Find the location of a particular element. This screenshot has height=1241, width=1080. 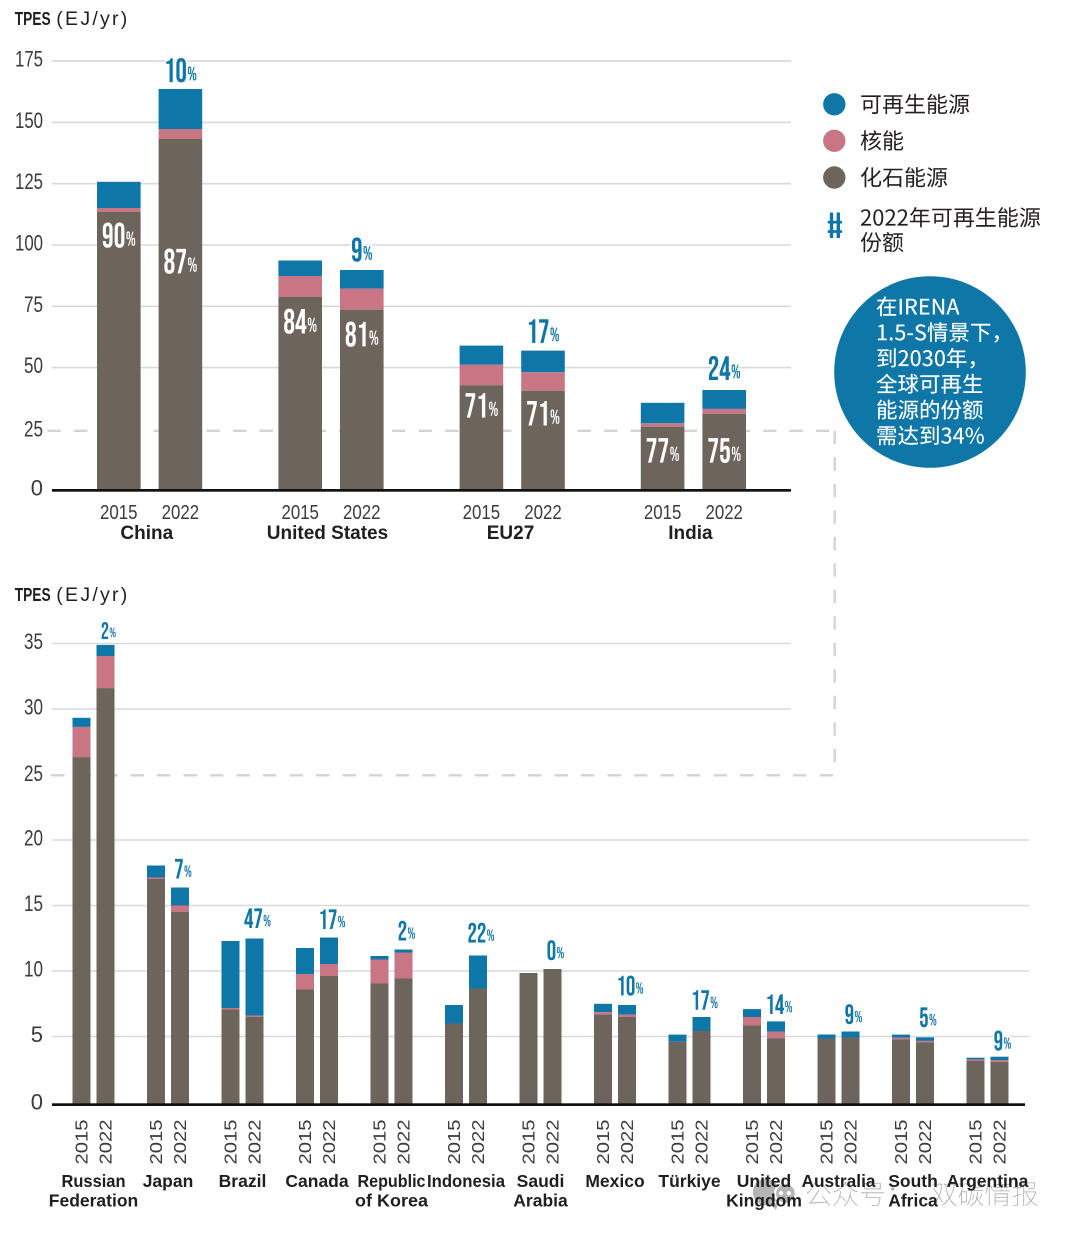

svg-text: South is located at coordinates (913, 1181).